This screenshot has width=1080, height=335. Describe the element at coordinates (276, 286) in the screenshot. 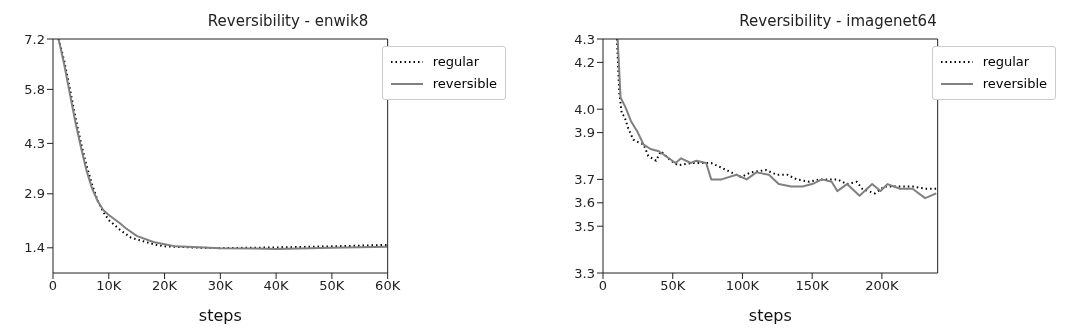

I see `x-tick-label: 40K` at that location.